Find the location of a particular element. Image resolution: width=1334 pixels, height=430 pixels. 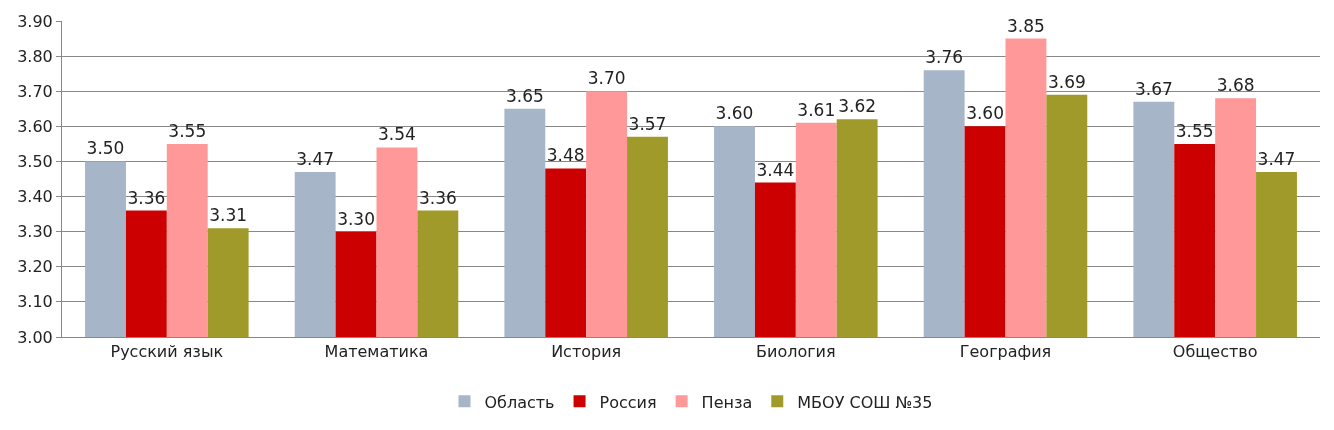

data-label: 3.44 is located at coordinates (775, 169).